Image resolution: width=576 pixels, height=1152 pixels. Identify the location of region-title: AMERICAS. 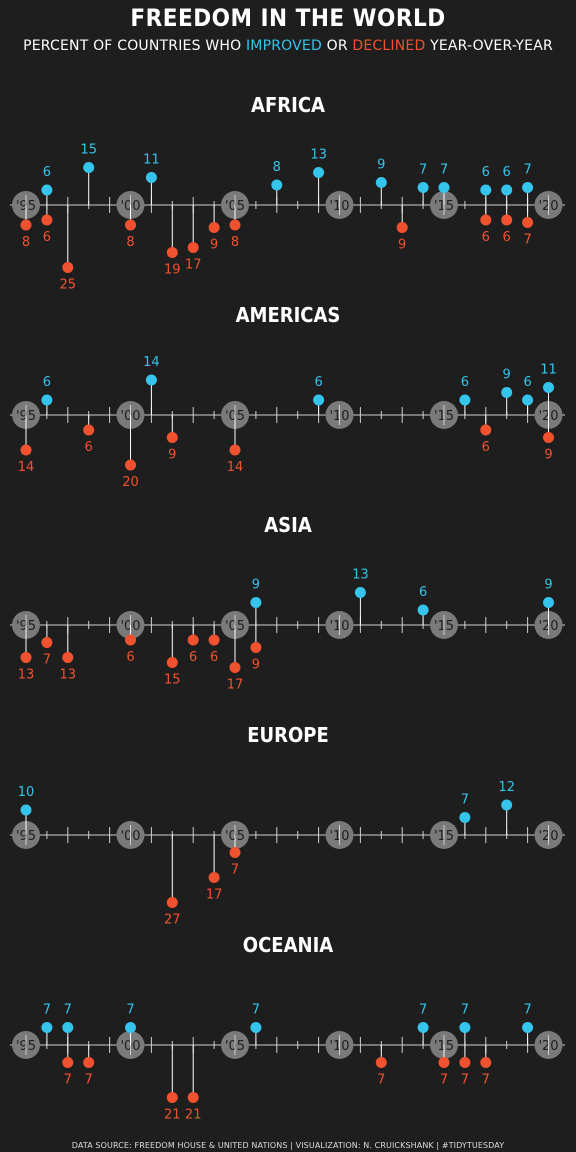
(288, 315).